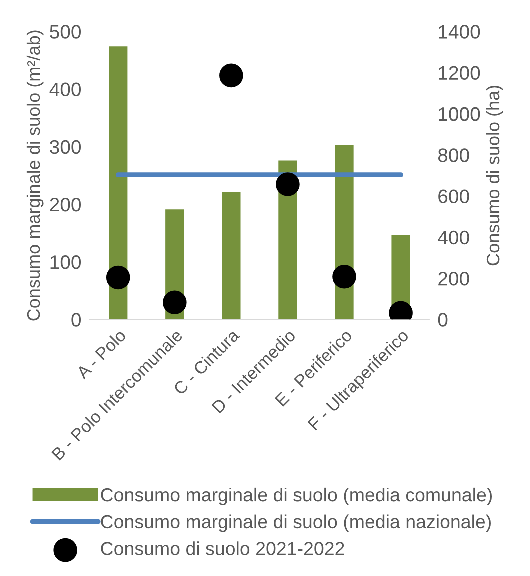 The width and height of the screenshot is (530, 576). What do you see at coordinates (495, 176) in the screenshot?
I see `y2-axis-title: Consumo di suolo (ha)` at bounding box center [495, 176].